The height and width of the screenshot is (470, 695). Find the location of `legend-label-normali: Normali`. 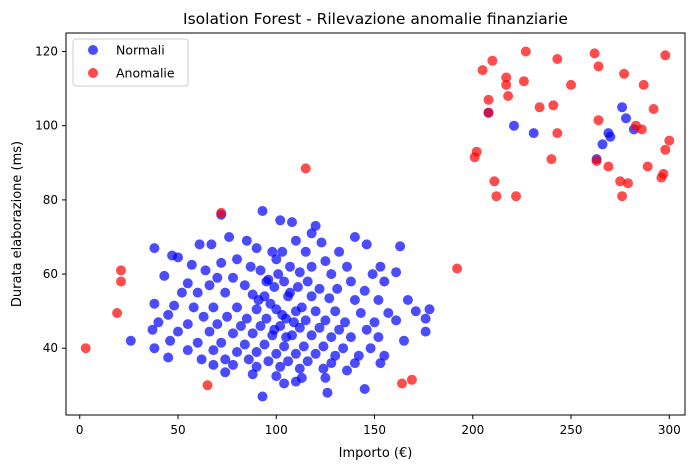

legend-label-normali: Normali is located at coordinates (140, 50).